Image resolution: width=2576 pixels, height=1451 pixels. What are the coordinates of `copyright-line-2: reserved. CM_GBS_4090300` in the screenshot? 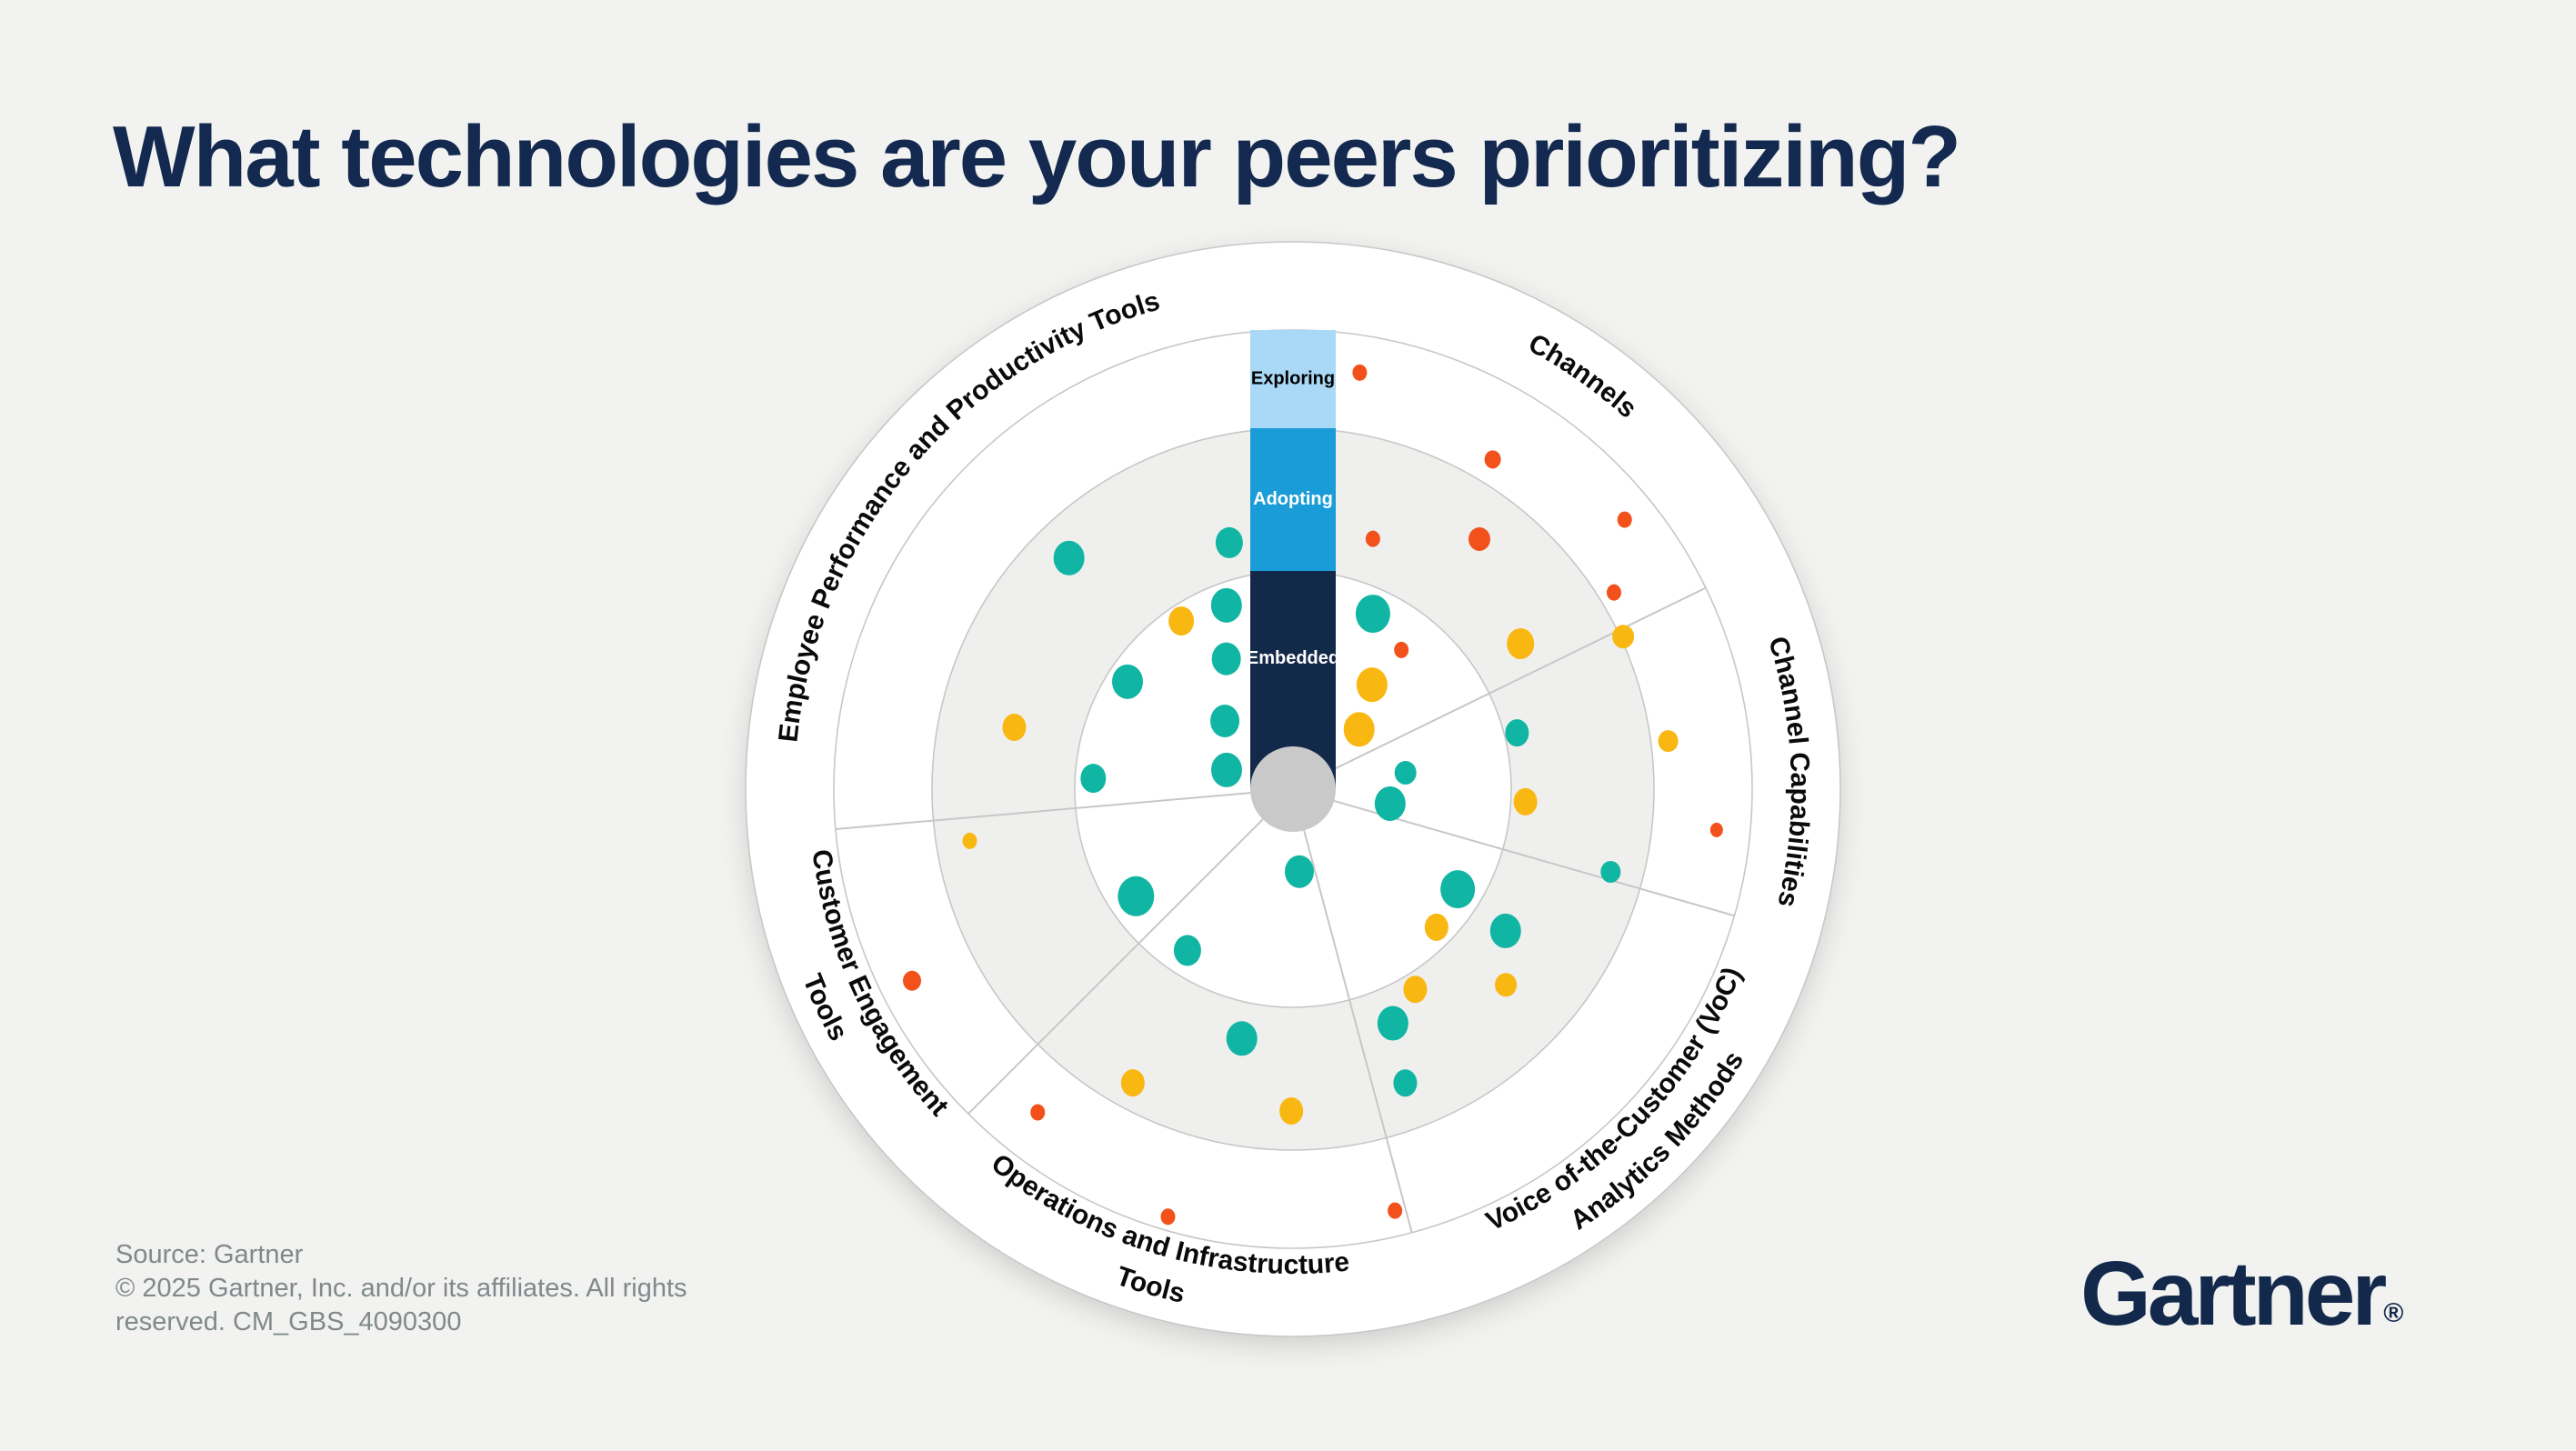 It's located at (289, 1321).